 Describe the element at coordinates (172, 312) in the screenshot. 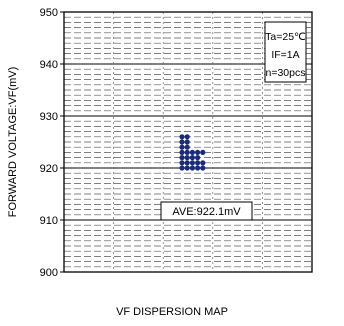

I see `chart-title: VF DISPERSION MAP` at that location.